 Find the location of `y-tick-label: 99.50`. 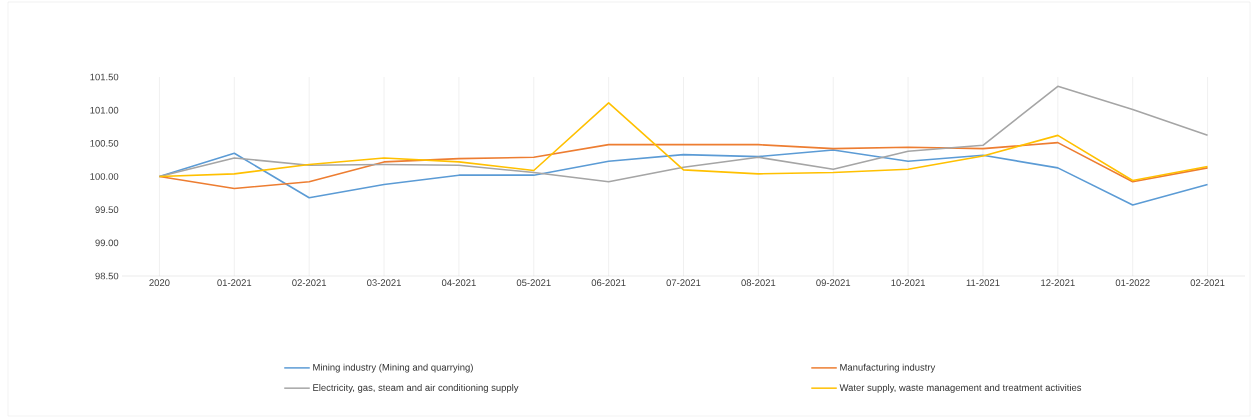

y-tick-label: 99.50 is located at coordinates (107, 210).